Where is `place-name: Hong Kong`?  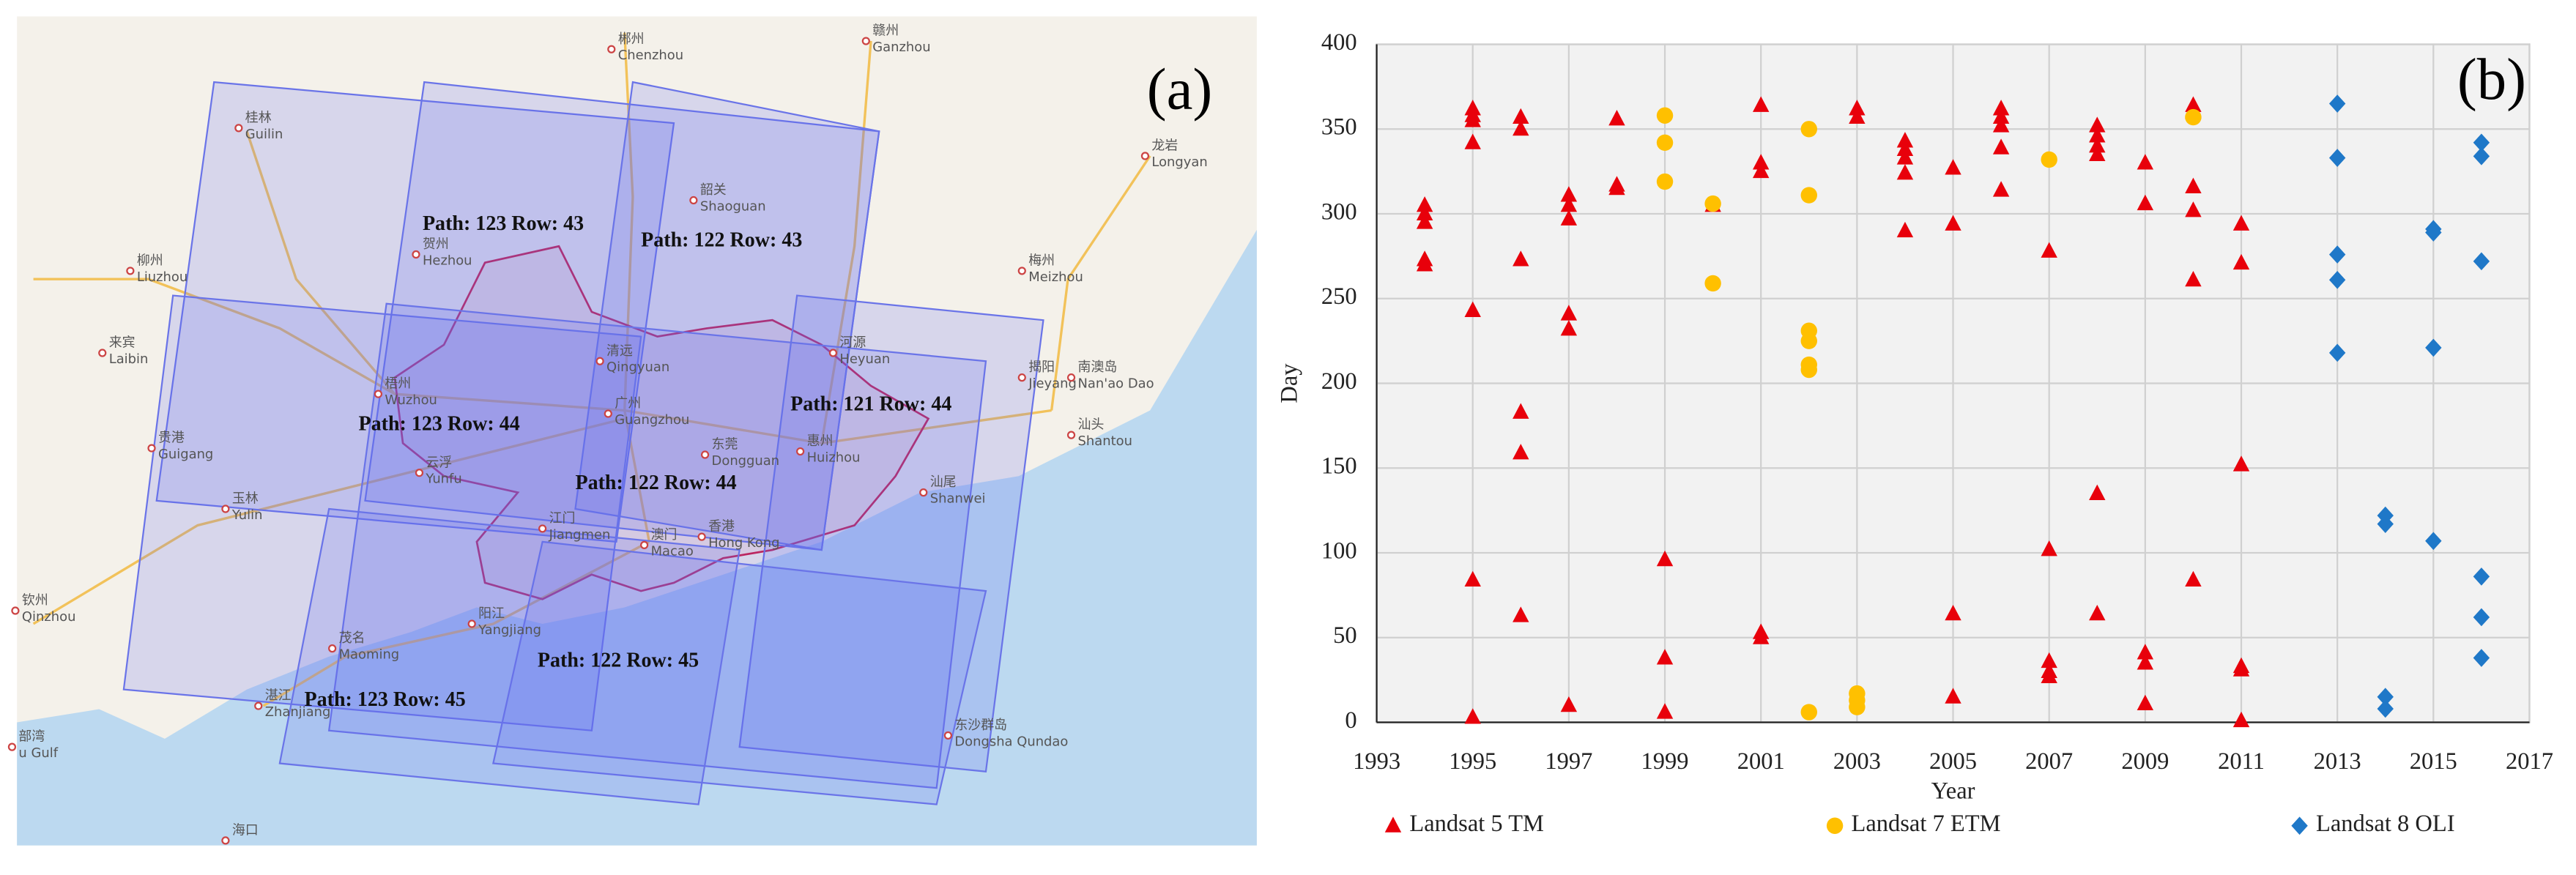
place-name: Hong Kong is located at coordinates (743, 543).